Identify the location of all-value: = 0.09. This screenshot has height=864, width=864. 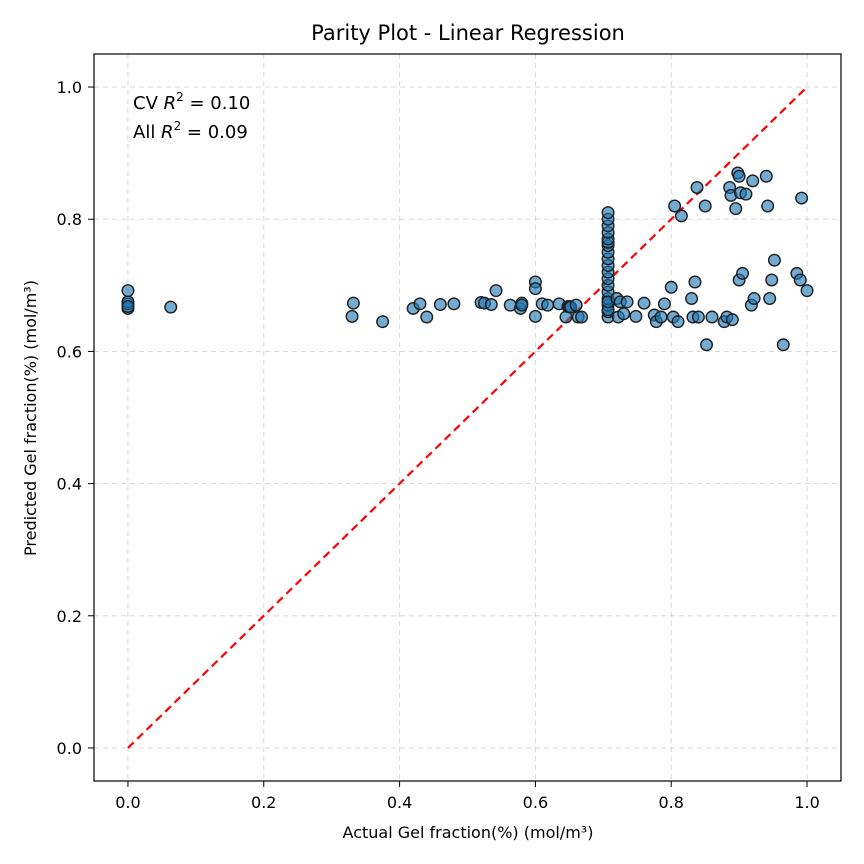
(214, 132).